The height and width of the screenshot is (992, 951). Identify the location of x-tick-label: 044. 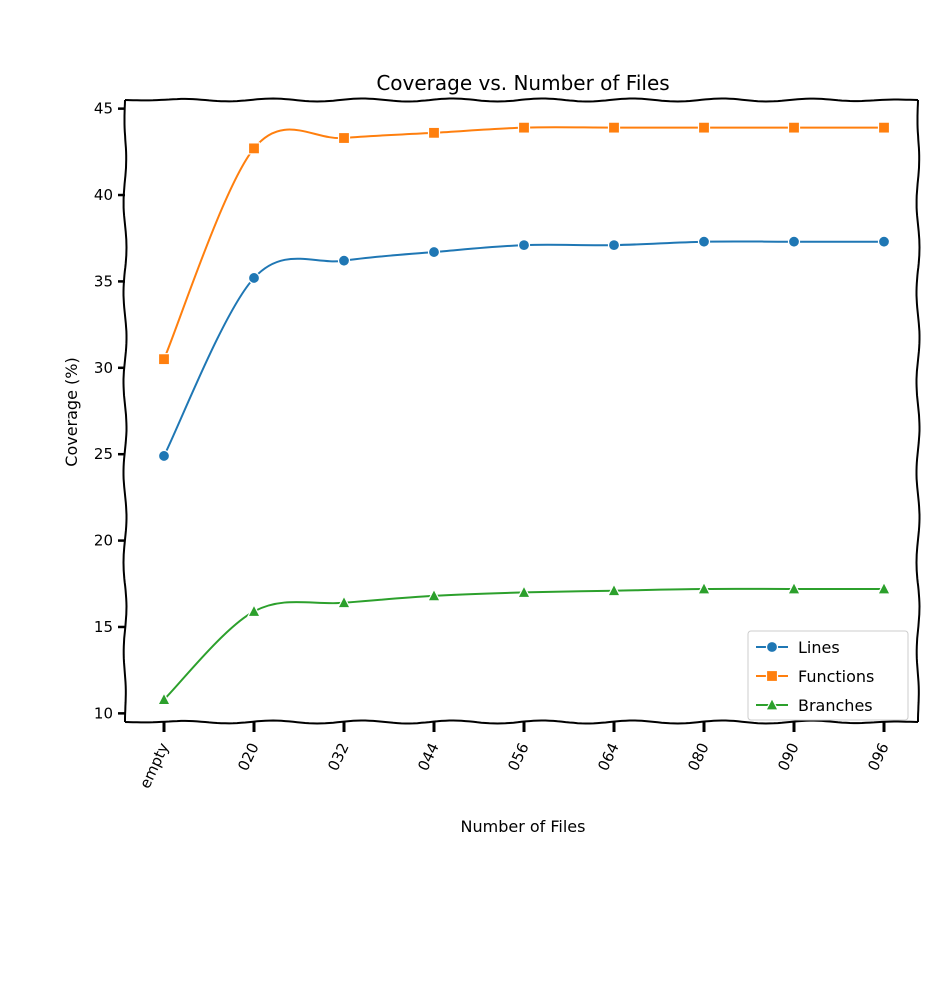
(428, 757).